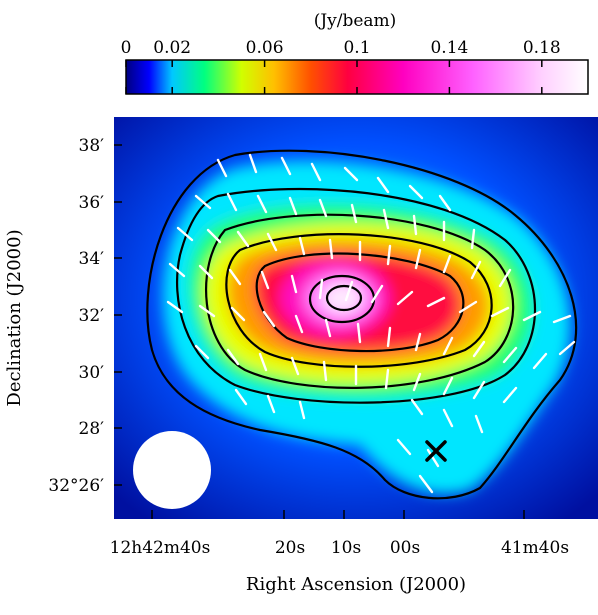 This screenshot has width=598, height=615. What do you see at coordinates (356, 48) in the screenshot?
I see `colorbar-tick-label: 0.1` at bounding box center [356, 48].